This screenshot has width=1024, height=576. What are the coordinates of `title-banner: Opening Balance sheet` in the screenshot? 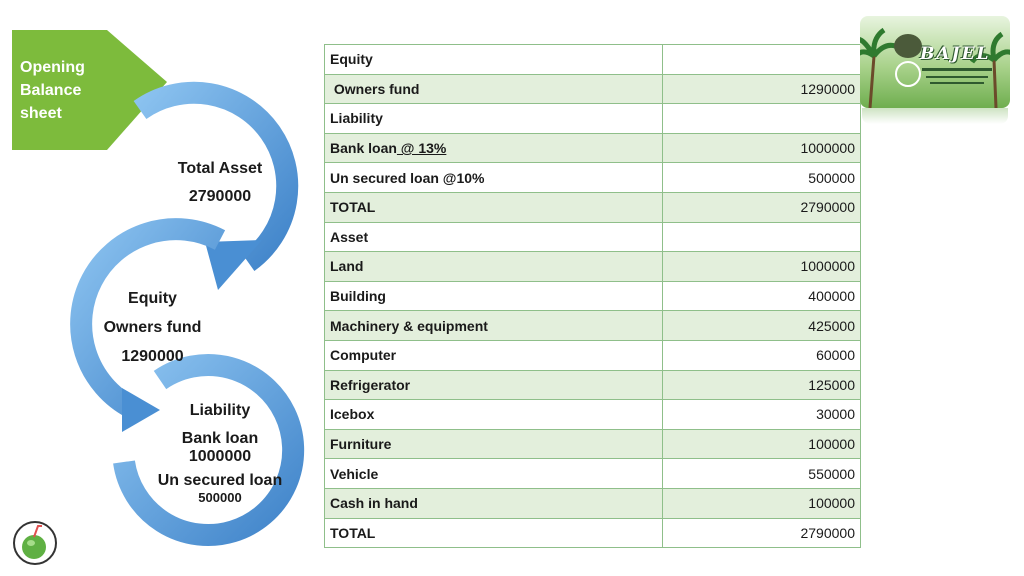 It's located at (89, 90).